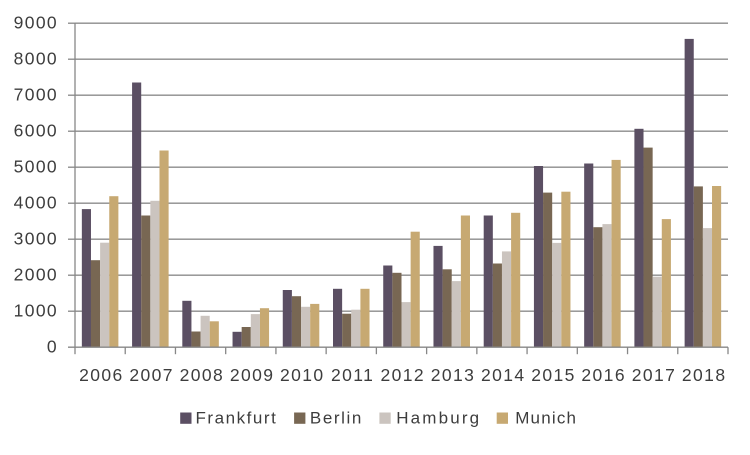  Describe the element at coordinates (704, 375) in the screenshot. I see `svg-text: 2018` at that location.